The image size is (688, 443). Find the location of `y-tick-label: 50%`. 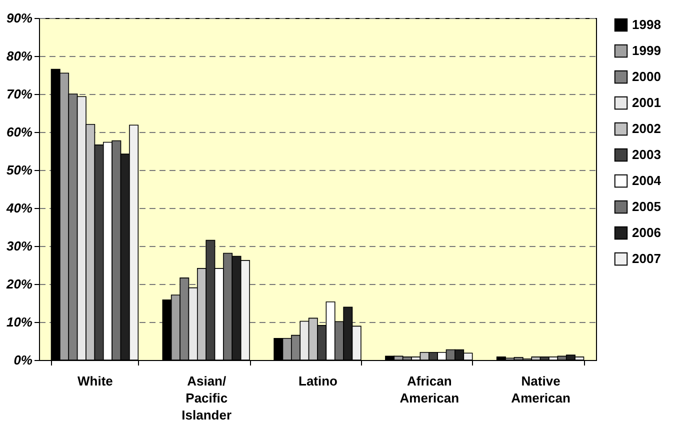

y-tick-label: 50% is located at coordinates (19, 170).